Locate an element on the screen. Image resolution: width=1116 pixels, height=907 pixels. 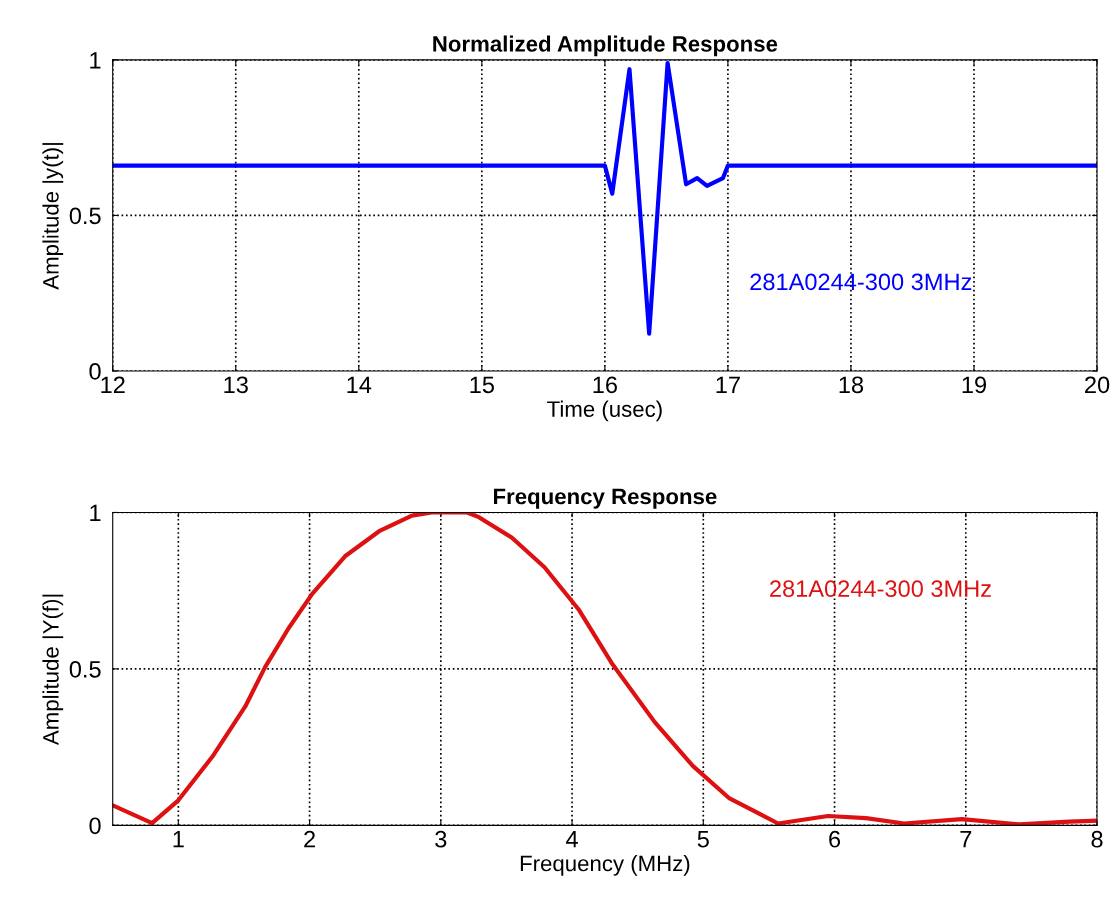
x-tick-label: 1 is located at coordinates (178, 839).